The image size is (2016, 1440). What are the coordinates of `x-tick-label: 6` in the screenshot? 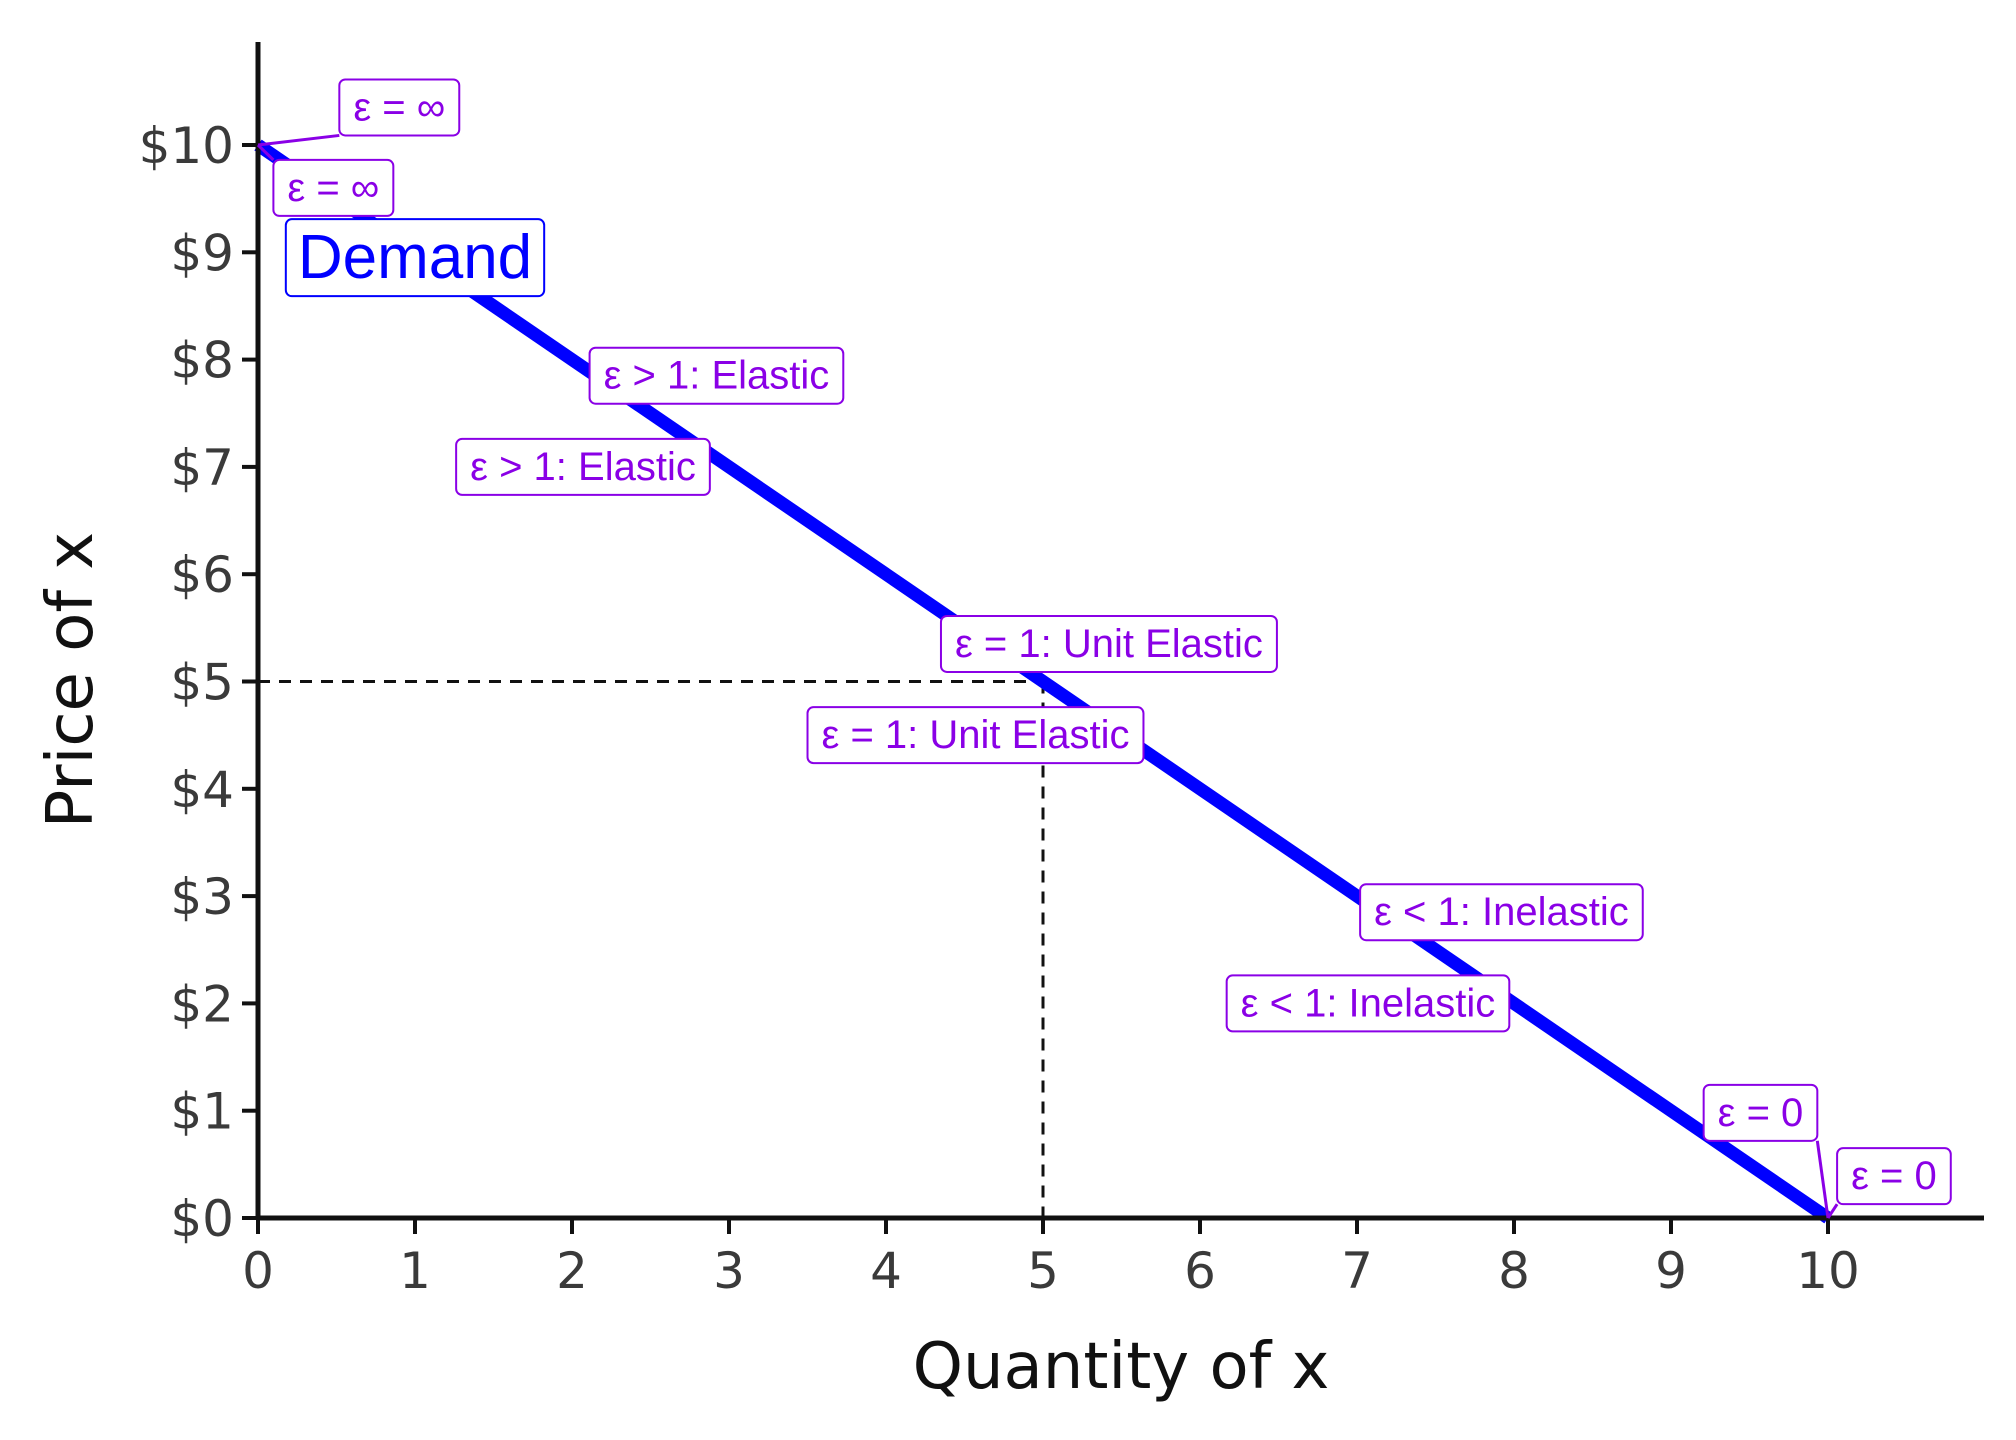 It's located at (1200, 1271).